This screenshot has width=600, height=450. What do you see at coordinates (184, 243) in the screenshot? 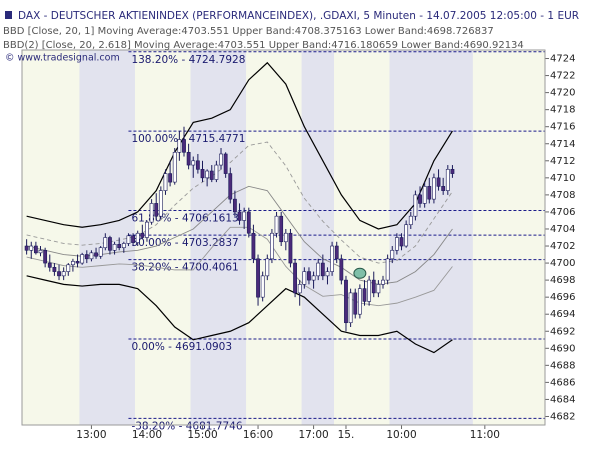
I see `fib-label: 50.00% - 4703.2837` at bounding box center [184, 243].